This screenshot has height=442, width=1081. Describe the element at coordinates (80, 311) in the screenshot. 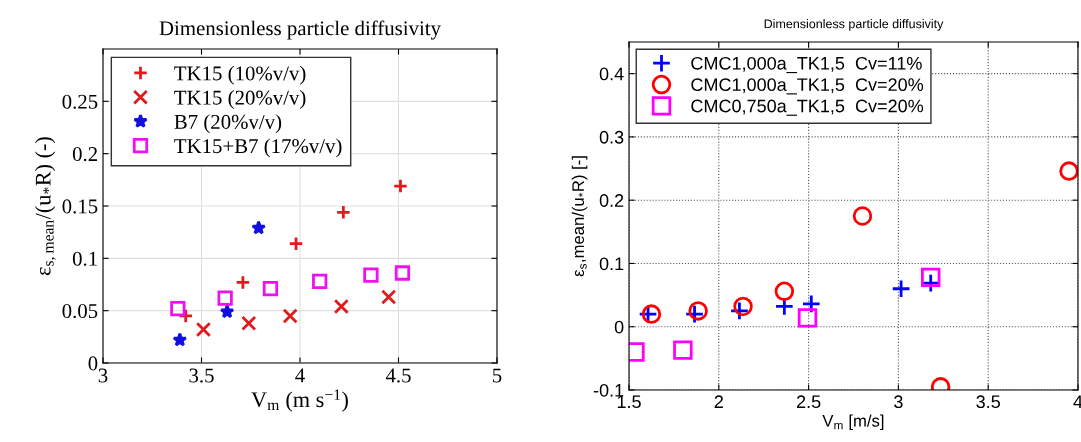

I see `y-tick-label: 0.05` at that location.